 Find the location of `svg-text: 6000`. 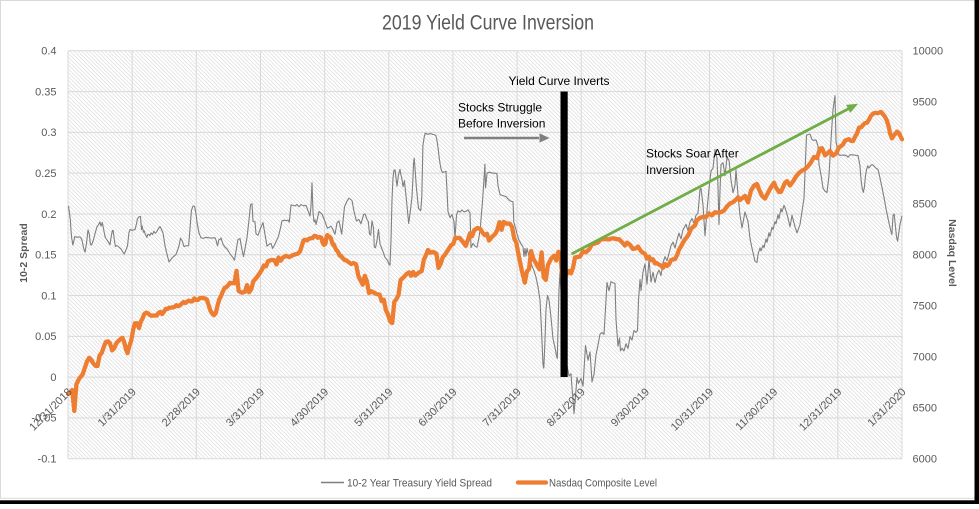

svg-text: 6000 is located at coordinates (925, 460).